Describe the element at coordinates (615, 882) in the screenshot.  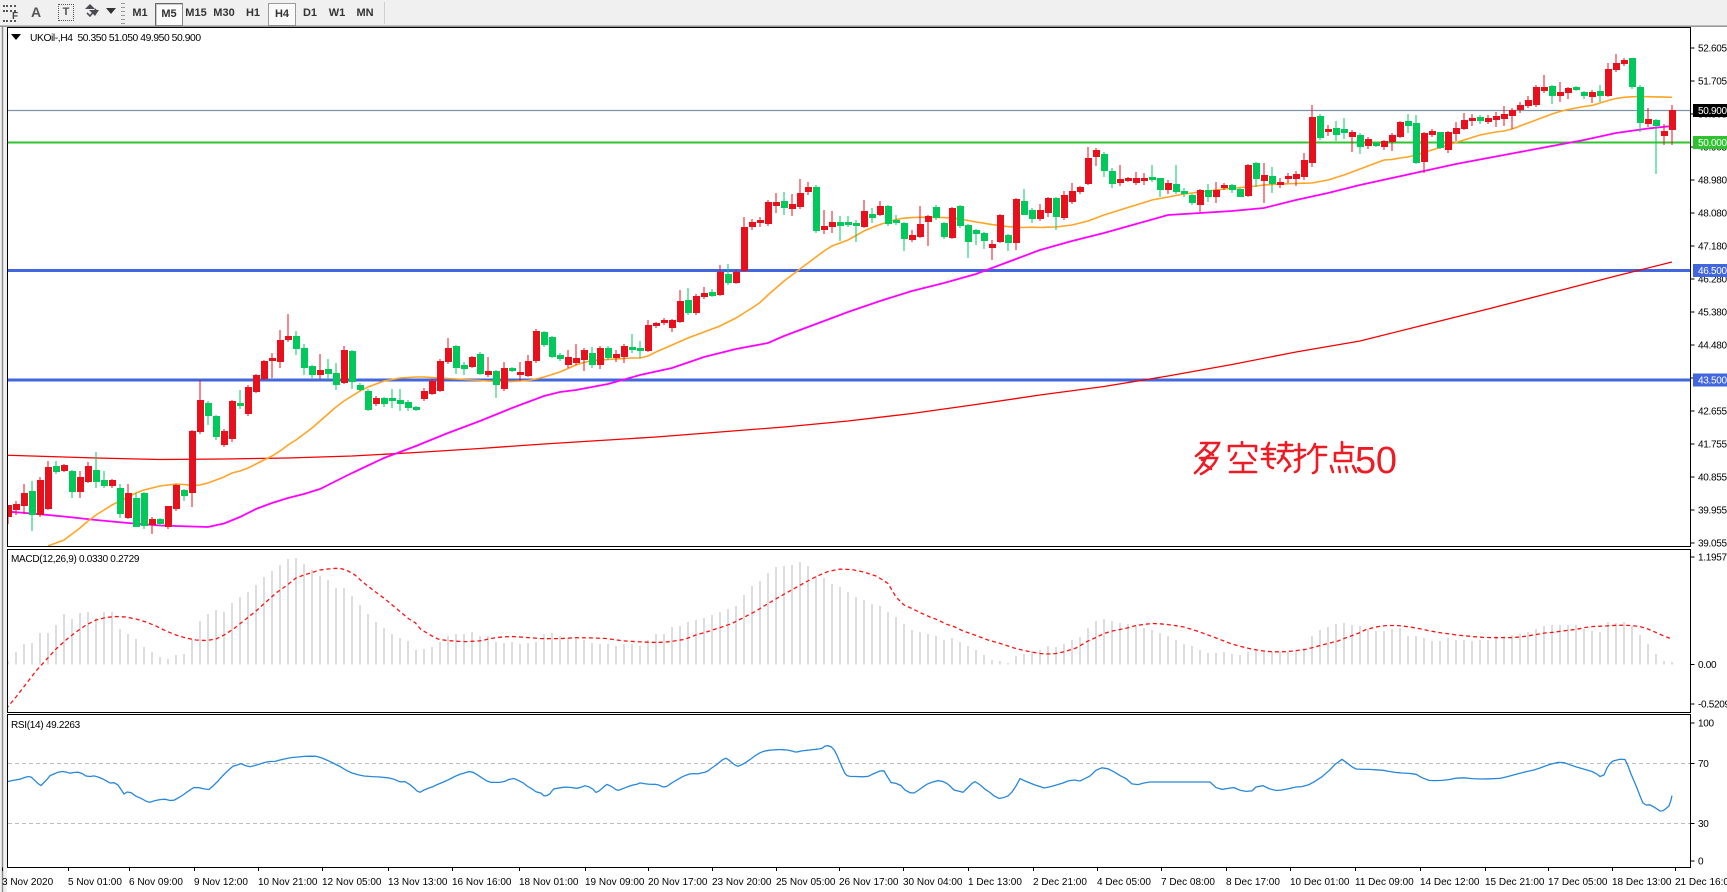
I see `svg-text: 19 Nov 09:00` at that location.